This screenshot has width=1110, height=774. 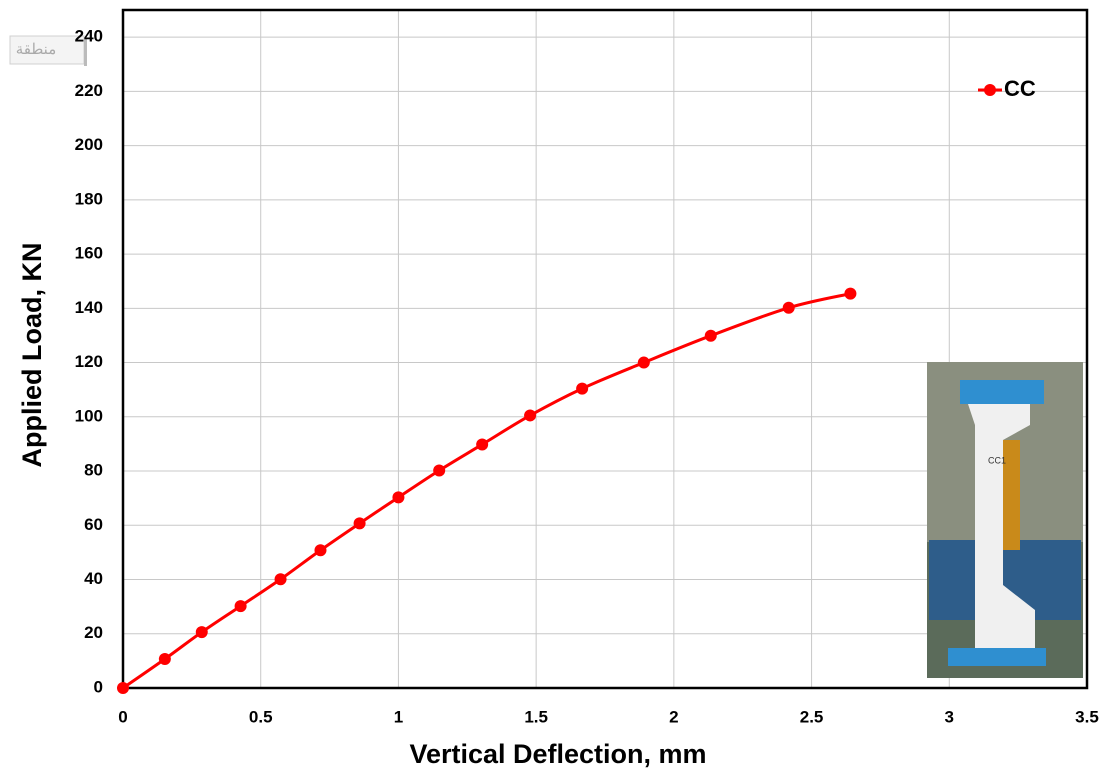 I want to click on y-tick-label: 220, so click(x=89, y=90).